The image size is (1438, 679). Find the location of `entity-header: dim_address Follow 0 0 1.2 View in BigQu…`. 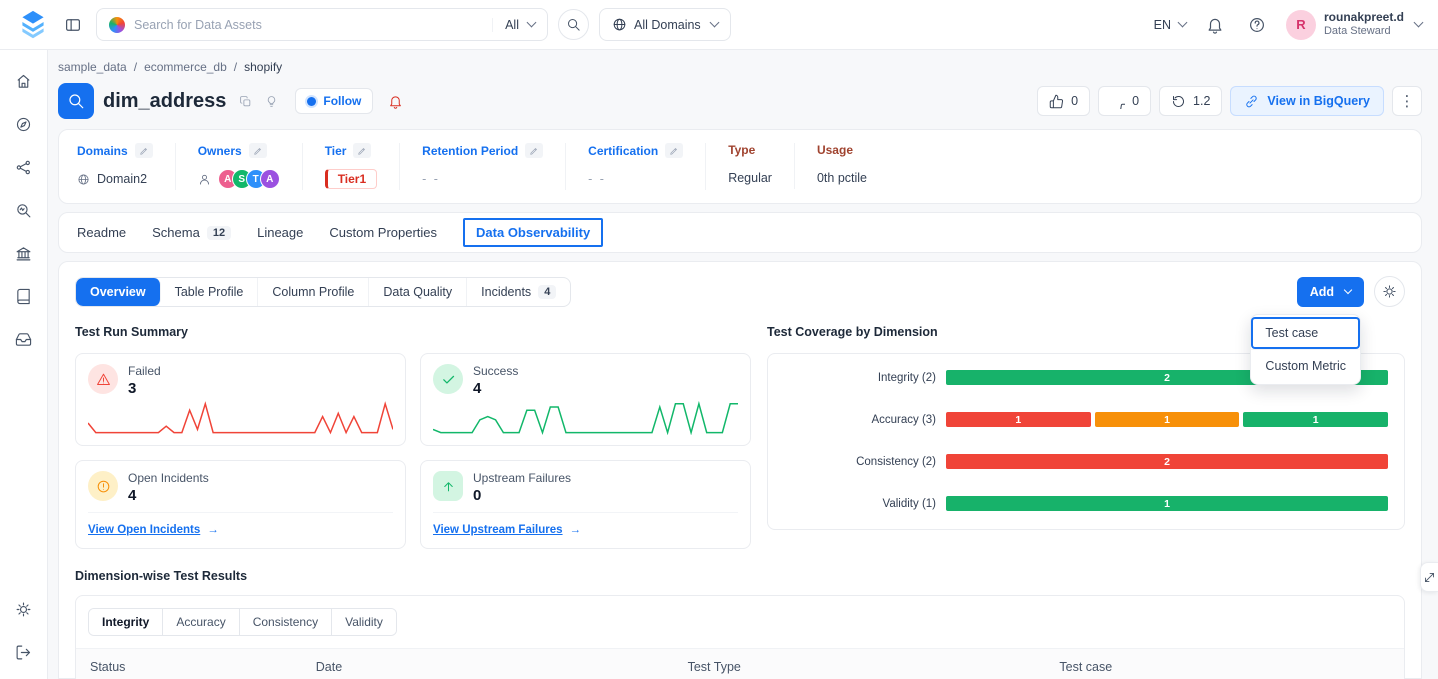

entity-header: dim_address Follow 0 0 1.2 View in BigQu… is located at coordinates (740, 101).